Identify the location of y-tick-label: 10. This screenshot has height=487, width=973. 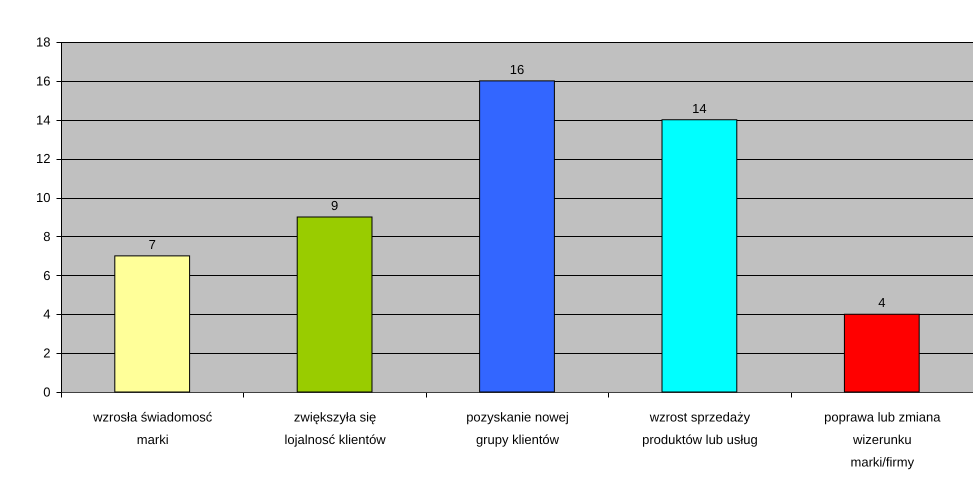
(43, 198).